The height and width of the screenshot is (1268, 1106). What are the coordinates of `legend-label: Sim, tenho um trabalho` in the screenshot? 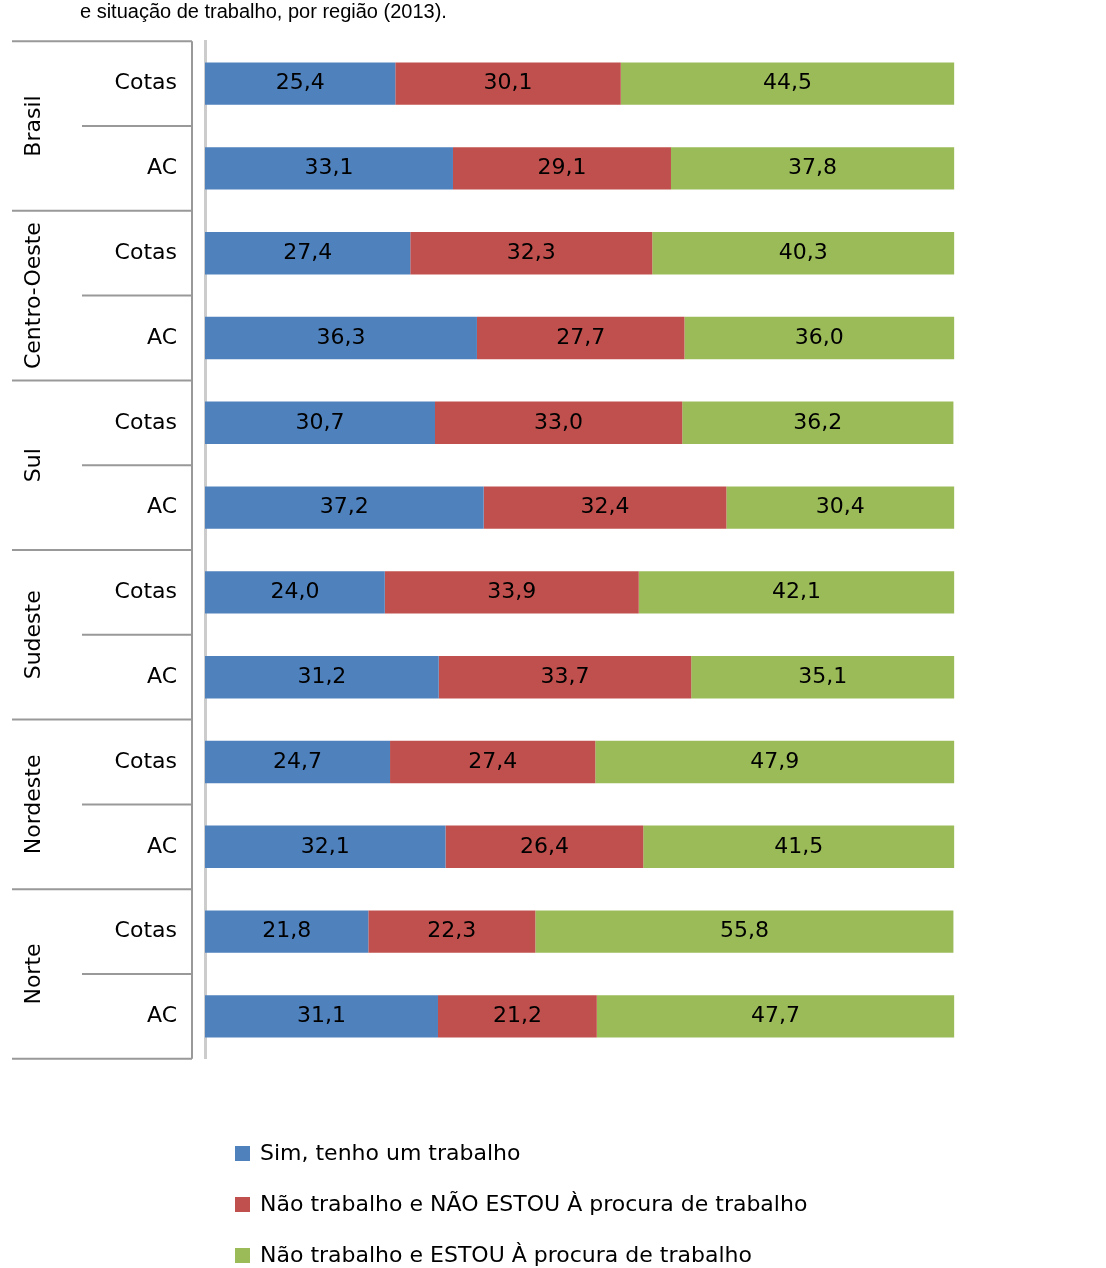 It's located at (390, 1152).